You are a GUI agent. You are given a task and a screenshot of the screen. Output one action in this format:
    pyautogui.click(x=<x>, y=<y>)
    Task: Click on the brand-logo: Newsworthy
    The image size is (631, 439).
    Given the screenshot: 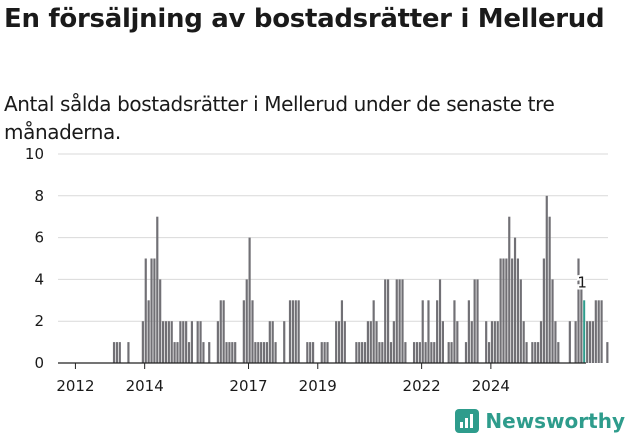 What is the action you would take?
    pyautogui.click(x=540, y=421)
    